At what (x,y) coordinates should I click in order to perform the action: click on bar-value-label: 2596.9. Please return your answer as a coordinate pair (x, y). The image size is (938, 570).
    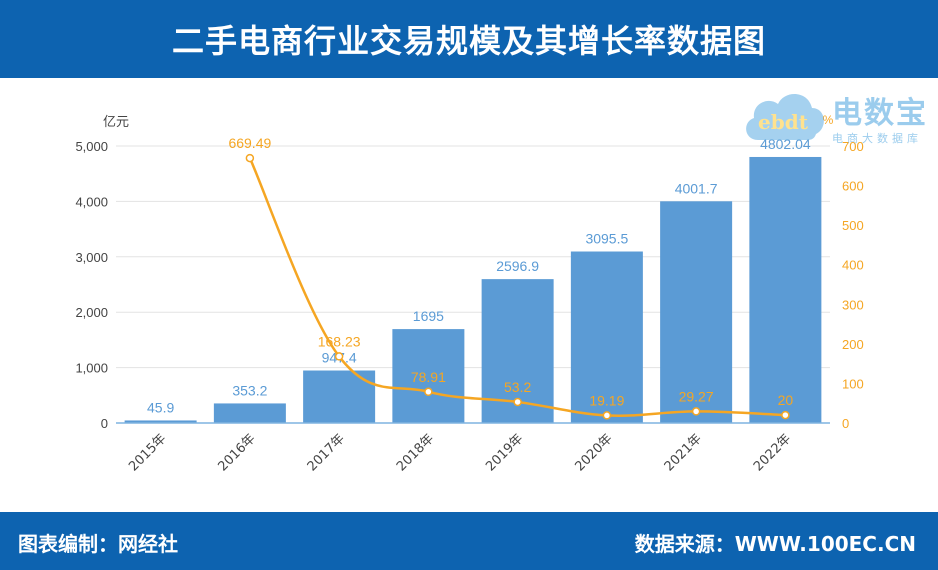
    Looking at the image, I should click on (517, 266).